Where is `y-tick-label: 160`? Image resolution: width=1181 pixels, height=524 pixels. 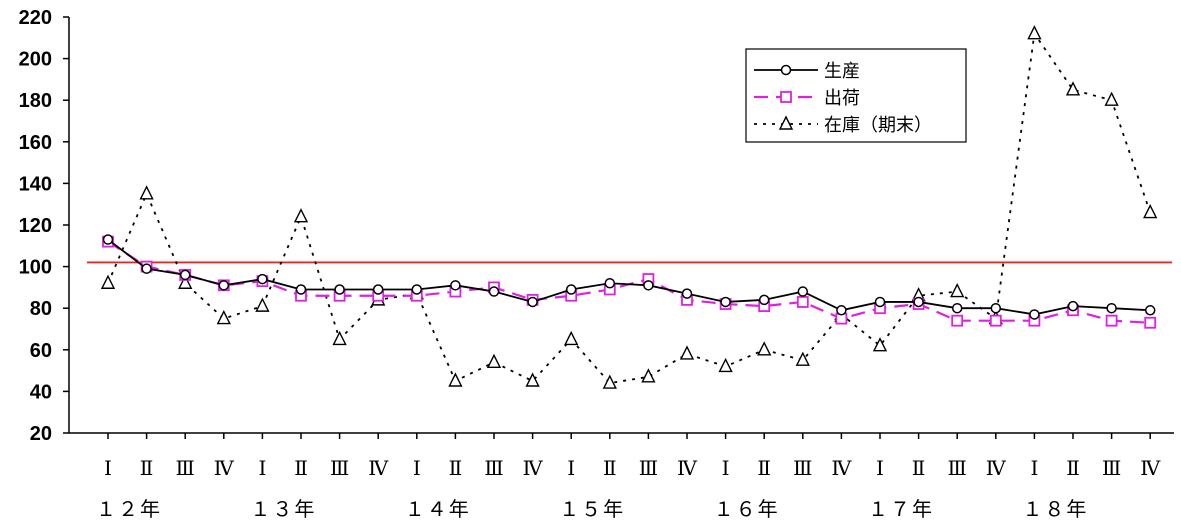 y-tick-label: 160 is located at coordinates (35, 143).